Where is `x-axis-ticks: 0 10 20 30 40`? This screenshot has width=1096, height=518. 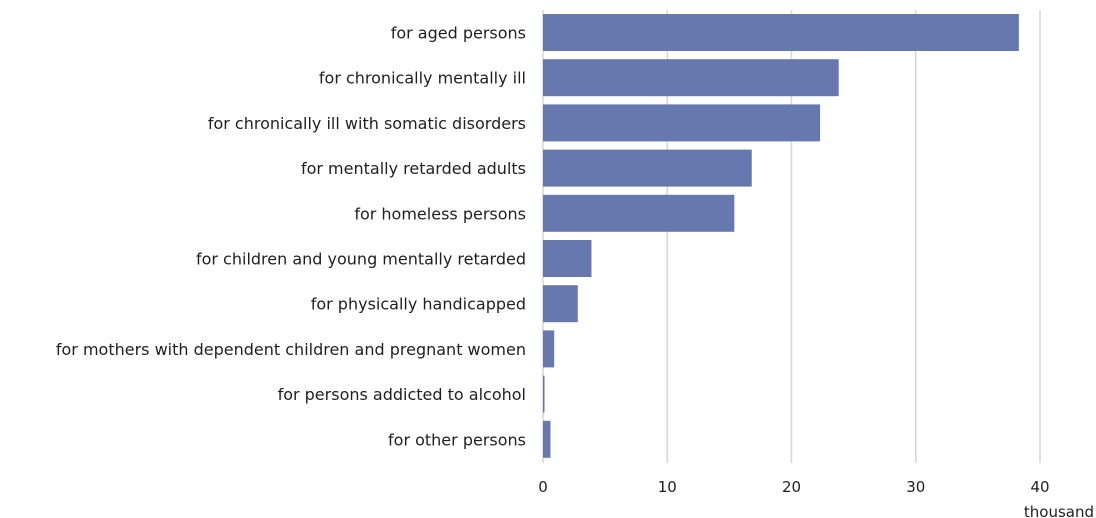
x-axis-ticks: 0 10 20 30 40 is located at coordinates (793, 487).